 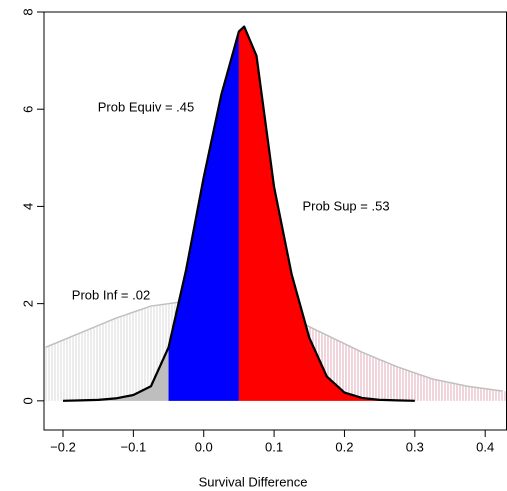 What do you see at coordinates (415, 446) in the screenshot?
I see `x-tick-label: 0.3` at bounding box center [415, 446].